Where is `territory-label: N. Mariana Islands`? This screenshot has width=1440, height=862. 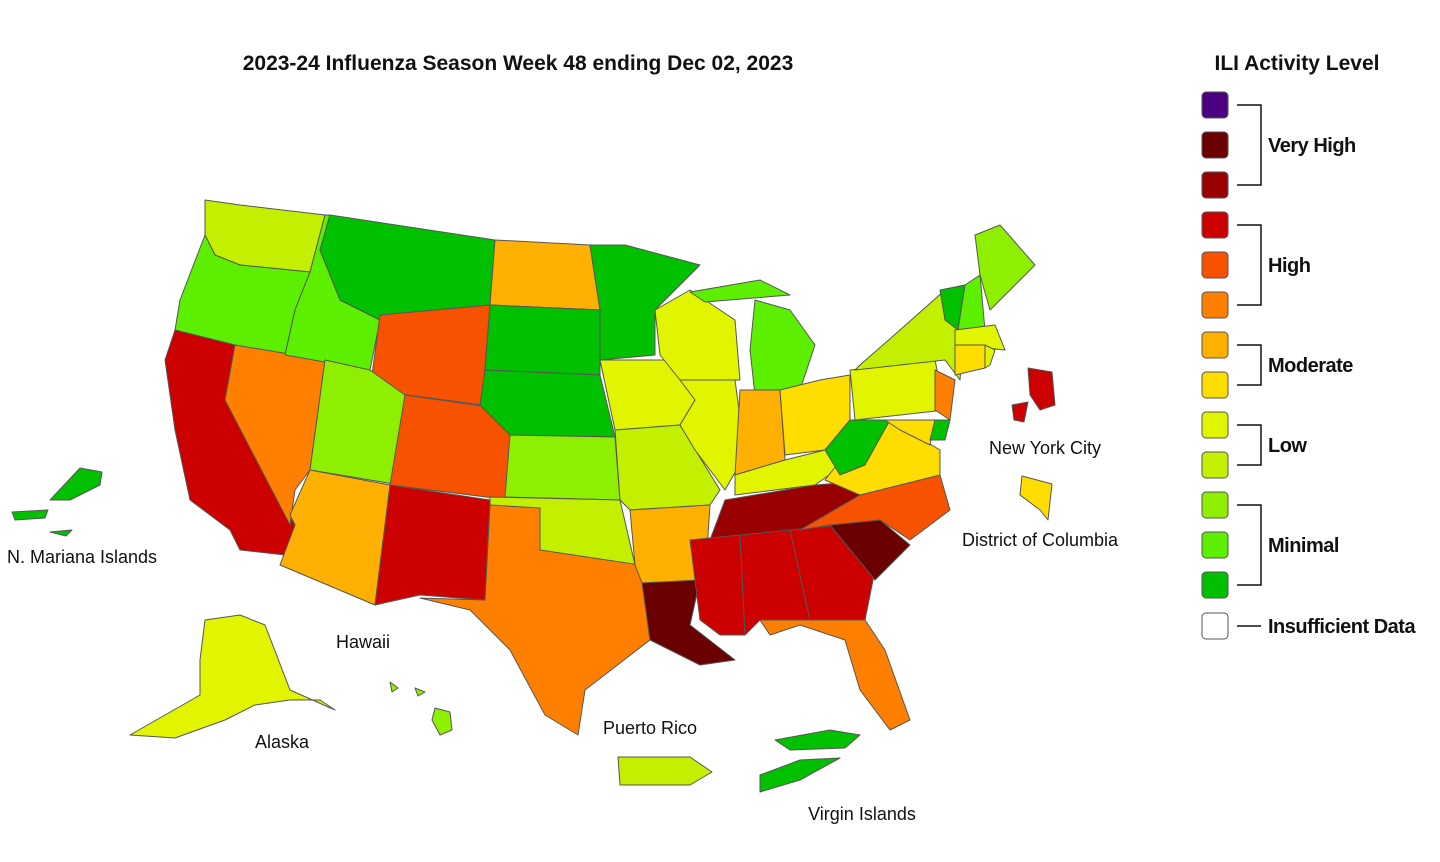 territory-label: N. Mariana Islands is located at coordinates (82, 557).